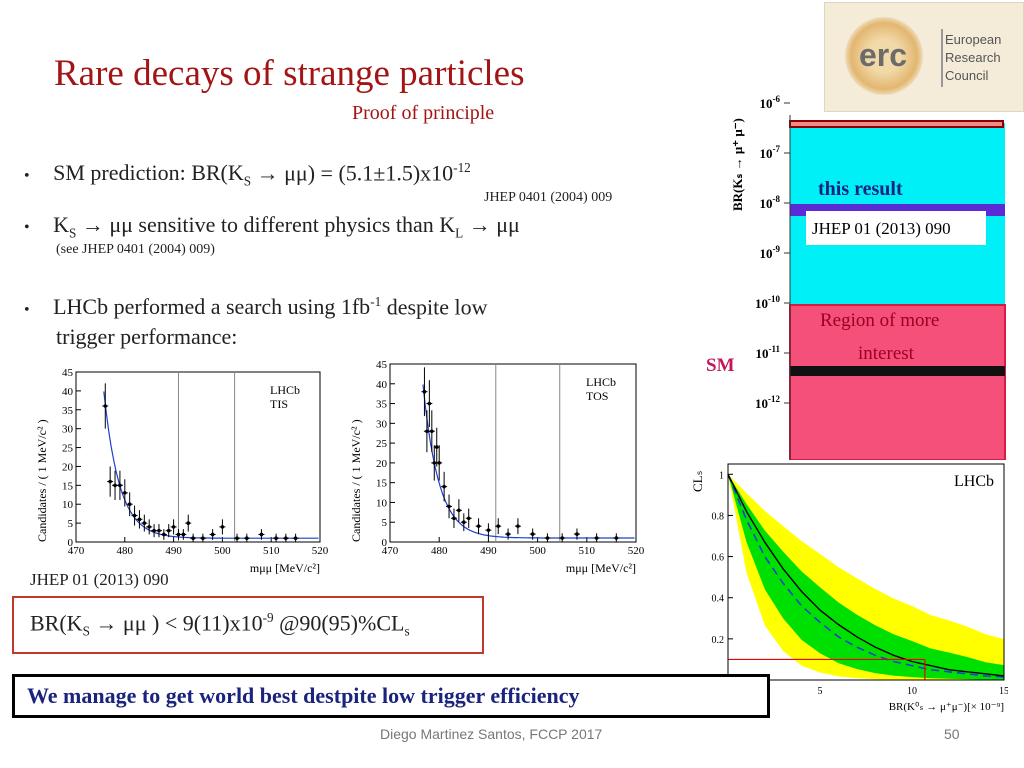 This screenshot has width=1024, height=768. What do you see at coordinates (1003, 691) in the screenshot?
I see `x-tick-label: 15` at bounding box center [1003, 691].